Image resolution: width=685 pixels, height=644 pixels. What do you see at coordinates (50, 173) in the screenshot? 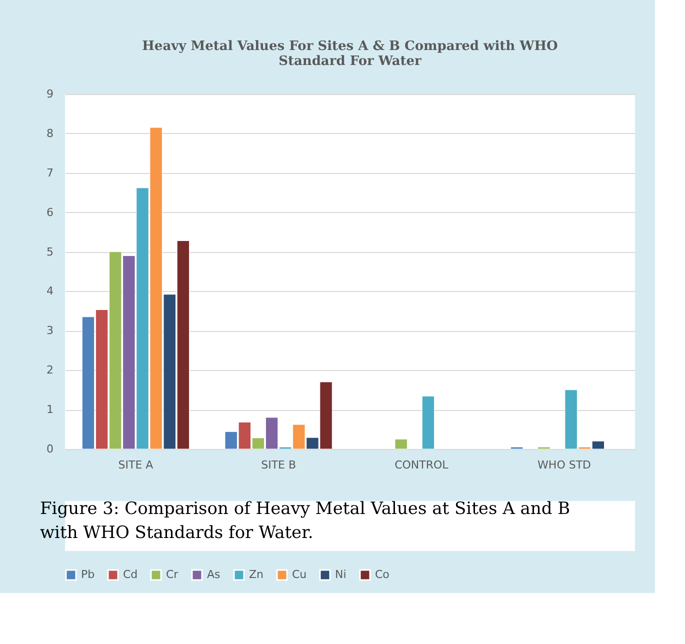
I see `y-tick-label: 7` at bounding box center [50, 173].